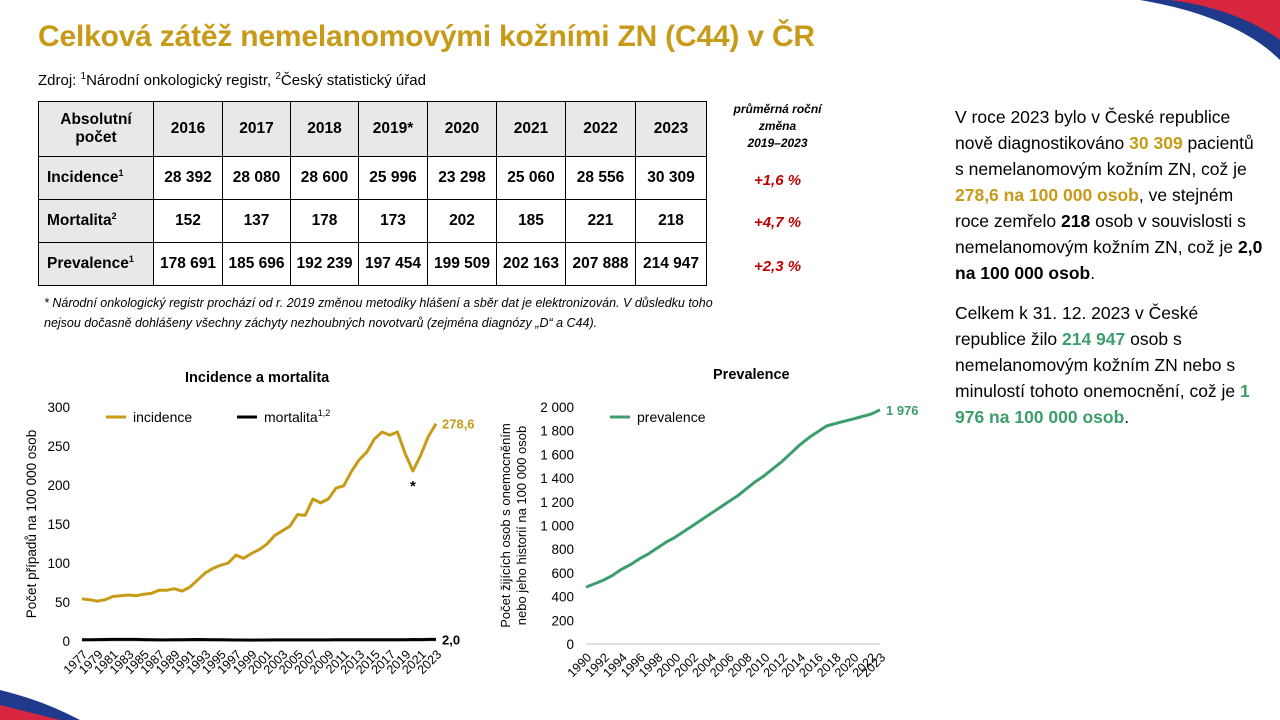 Image resolution: width=1280 pixels, height=720 pixels. I want to click on table-cell: 199 509, so click(462, 264).